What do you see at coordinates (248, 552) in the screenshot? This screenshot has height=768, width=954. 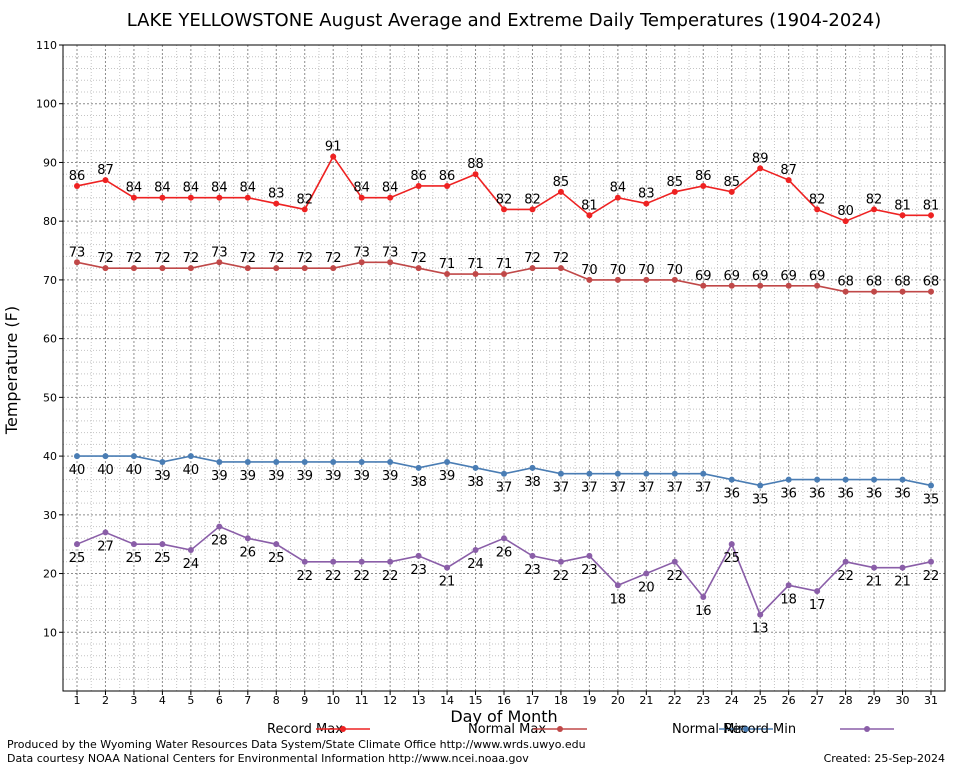 I see `record-min-data-label: 26` at bounding box center [248, 552].